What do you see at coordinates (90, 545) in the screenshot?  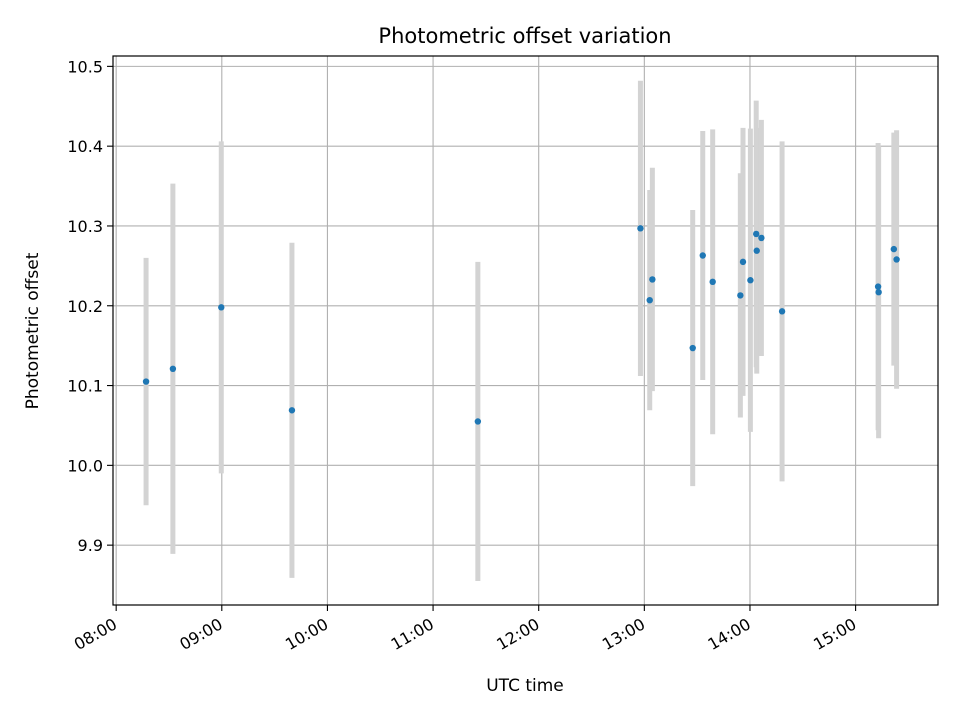 I see `y-tick-label: 9.9` at bounding box center [90, 545].